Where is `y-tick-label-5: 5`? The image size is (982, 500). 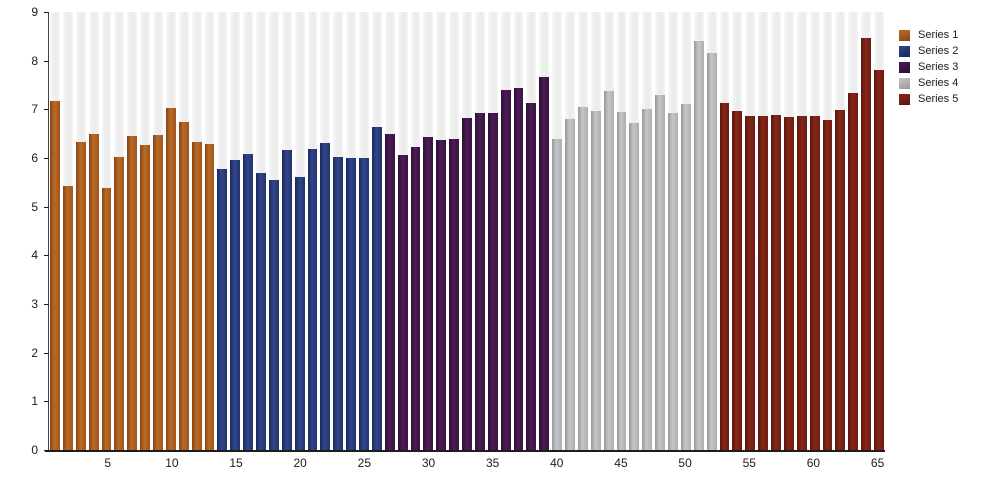 y-tick-label-5: 5 is located at coordinates (34, 206).